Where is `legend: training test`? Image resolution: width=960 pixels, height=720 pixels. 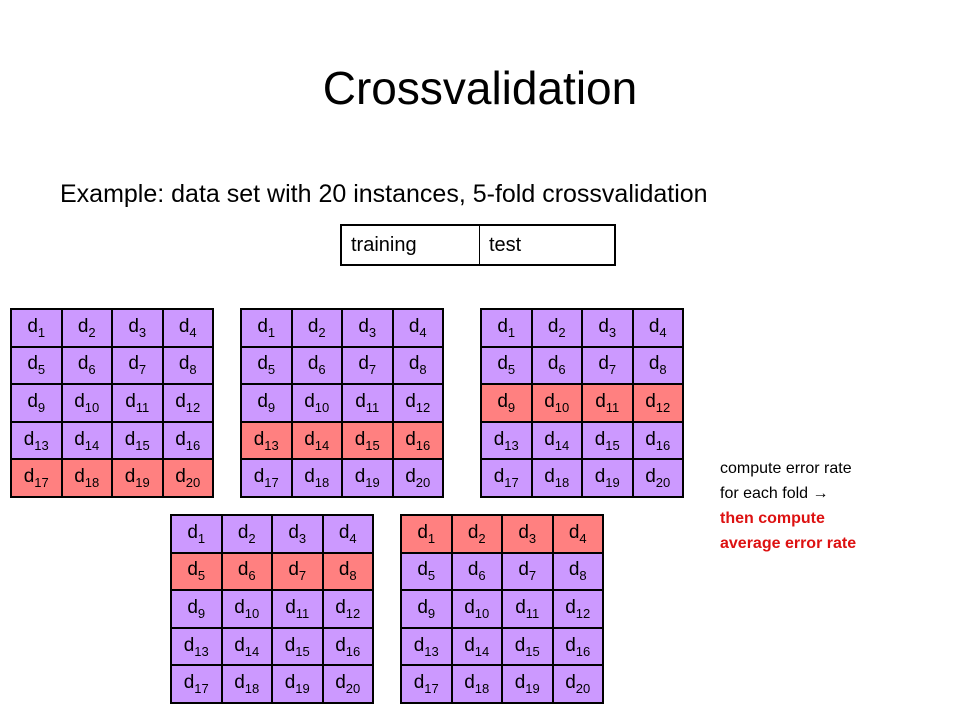
legend: training test is located at coordinates (478, 245).